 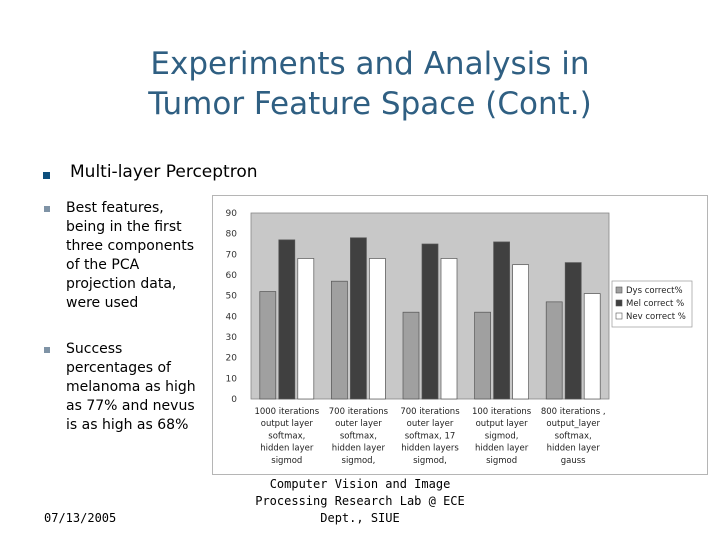 I want to click on text-line: projection data,, so click(x=121, y=284).